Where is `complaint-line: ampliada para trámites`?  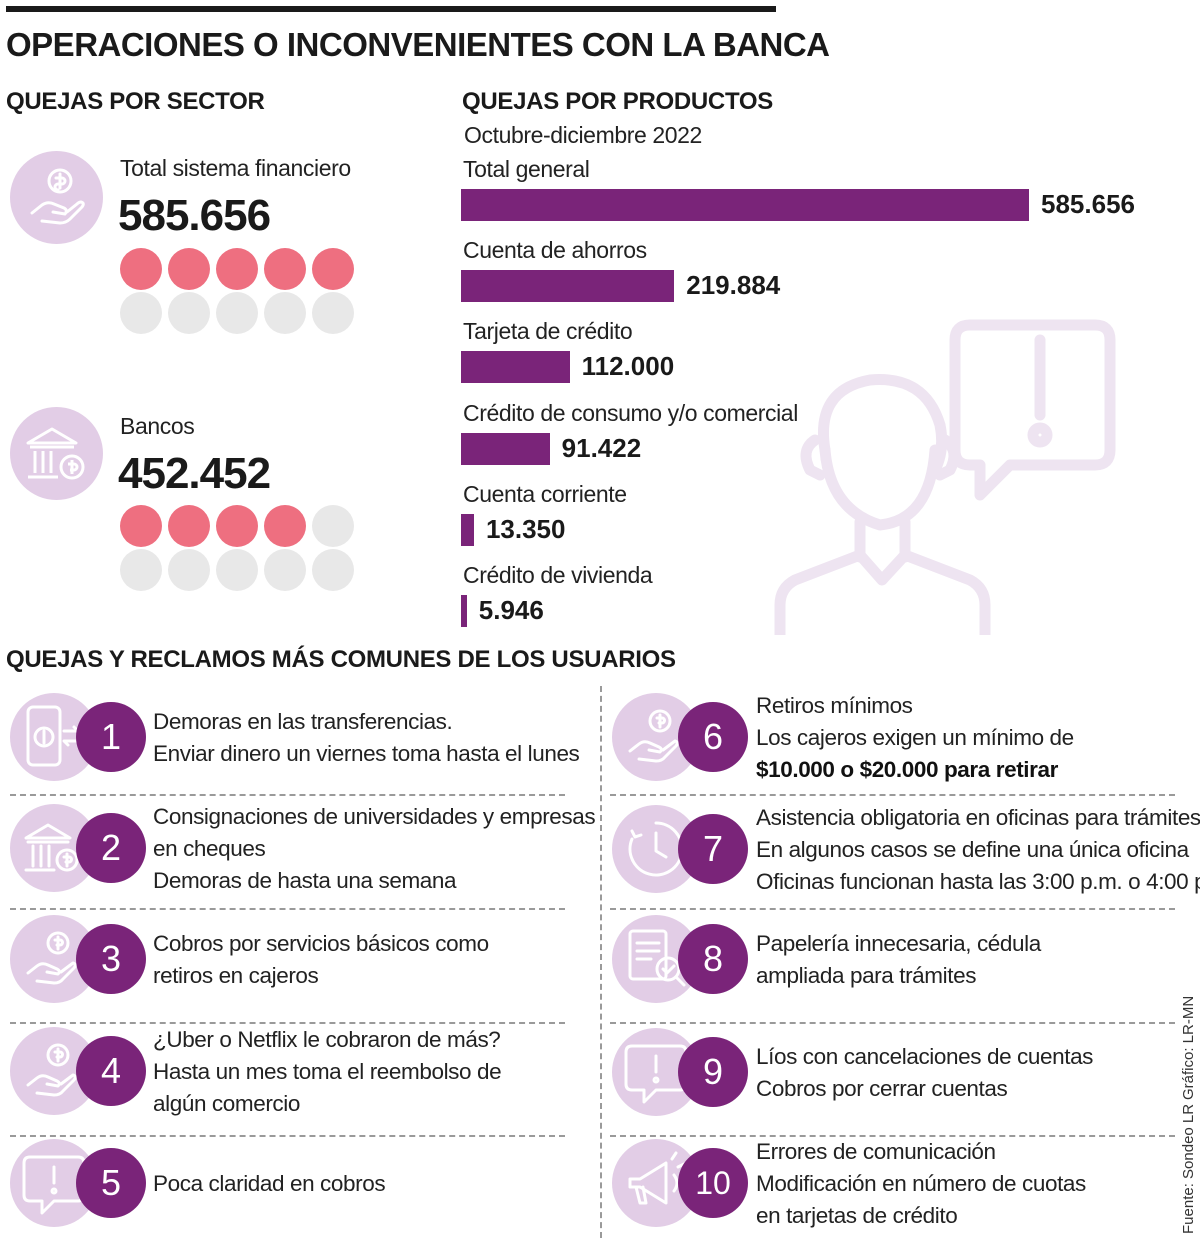
complaint-line: ampliada para trámites is located at coordinates (866, 975).